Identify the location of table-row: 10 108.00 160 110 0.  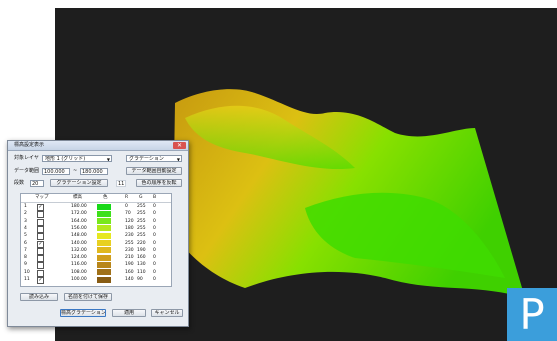
(96, 273).